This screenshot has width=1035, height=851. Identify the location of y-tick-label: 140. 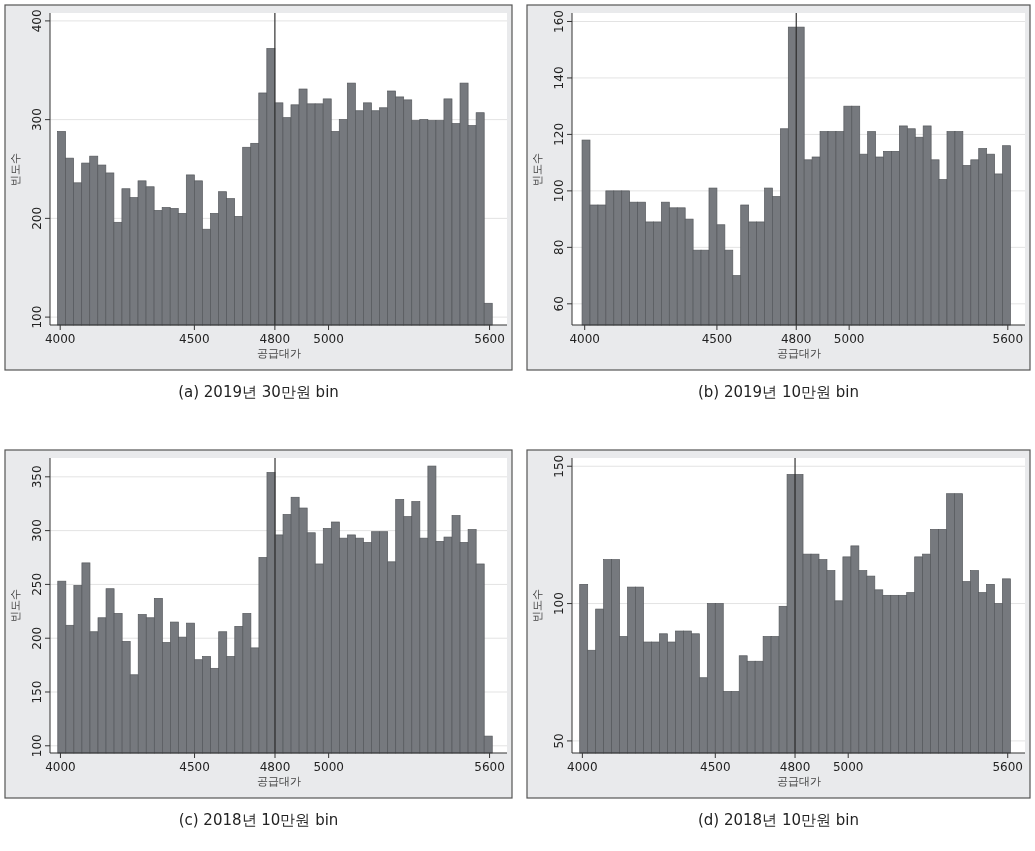
(559, 78).